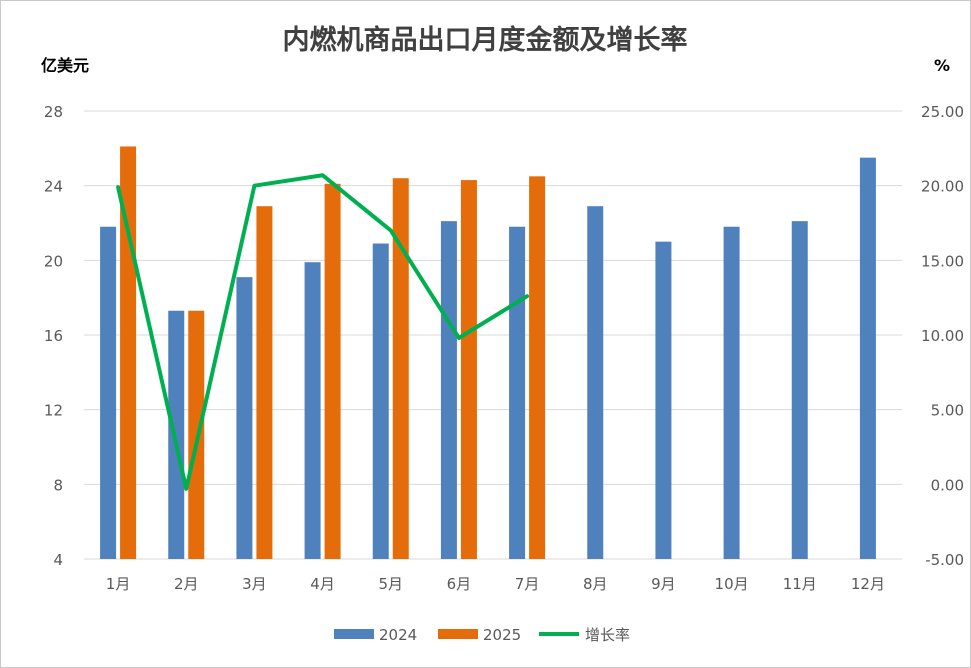  What do you see at coordinates (398, 635) in the screenshot?
I see `legend-label-2024: 2024` at bounding box center [398, 635].